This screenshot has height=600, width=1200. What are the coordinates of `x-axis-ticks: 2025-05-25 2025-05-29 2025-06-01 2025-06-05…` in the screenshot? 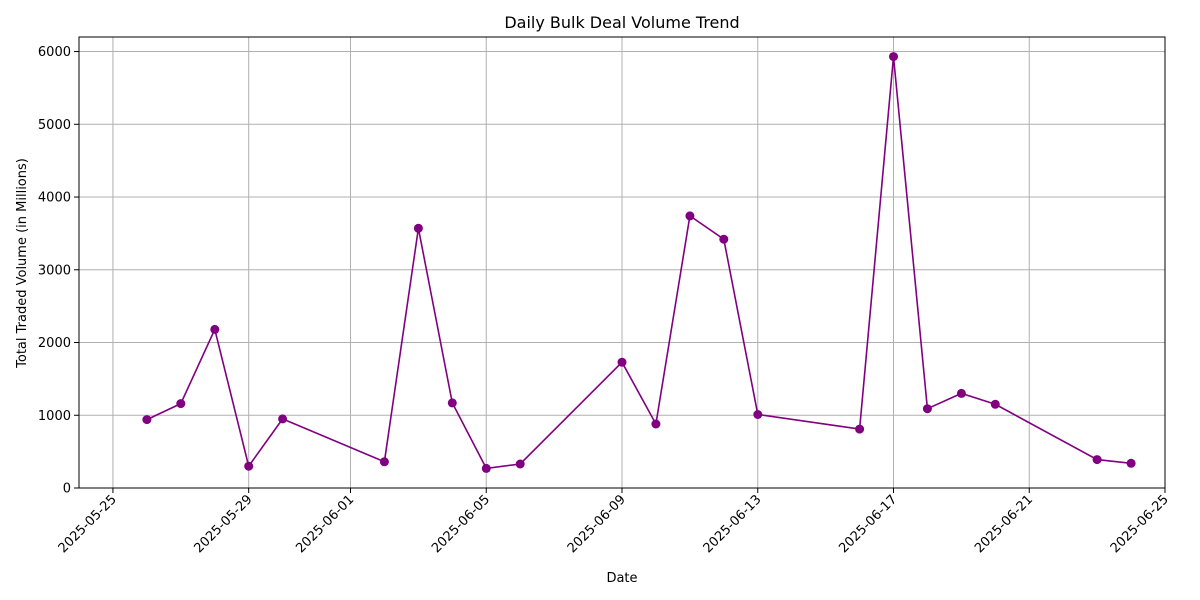 It's located at (614, 522).